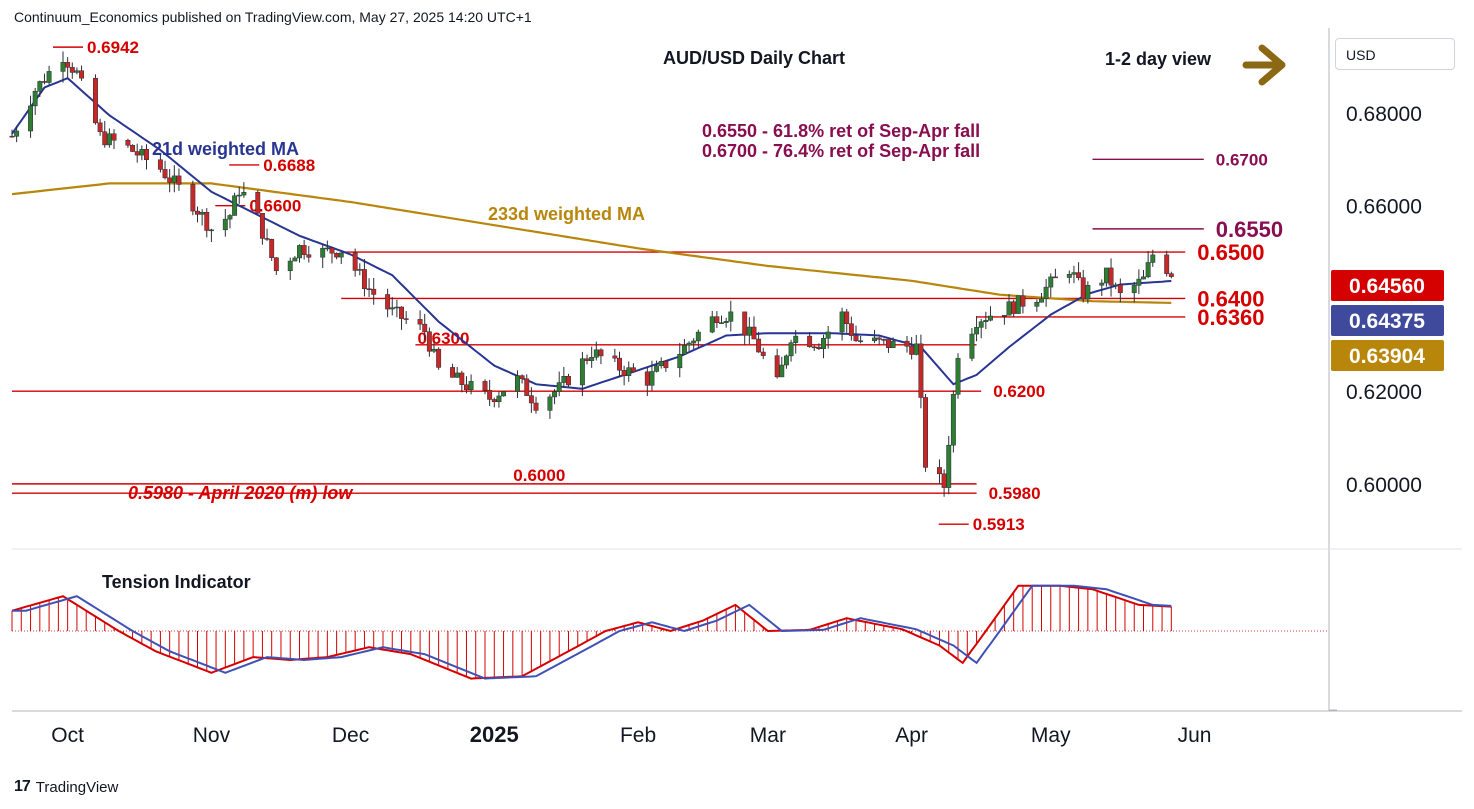 The width and height of the screenshot is (1474, 809). Describe the element at coordinates (638, 735) in the screenshot. I see `x-tick-label: Feb` at that location.